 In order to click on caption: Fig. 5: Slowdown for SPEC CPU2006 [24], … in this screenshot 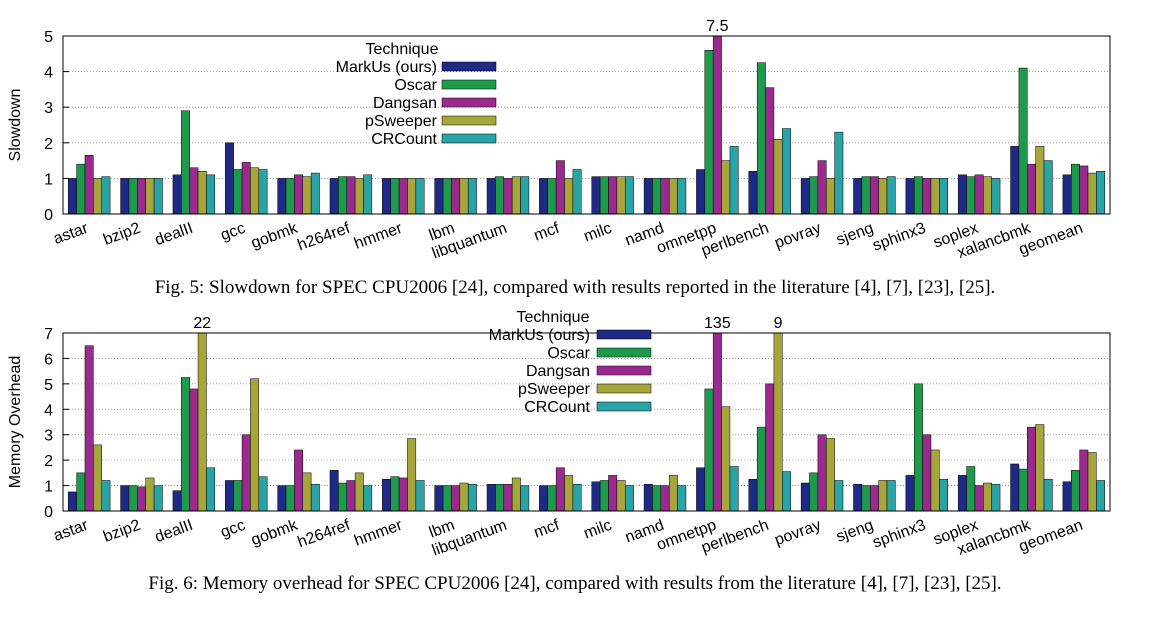, I will do `click(575, 287)`.